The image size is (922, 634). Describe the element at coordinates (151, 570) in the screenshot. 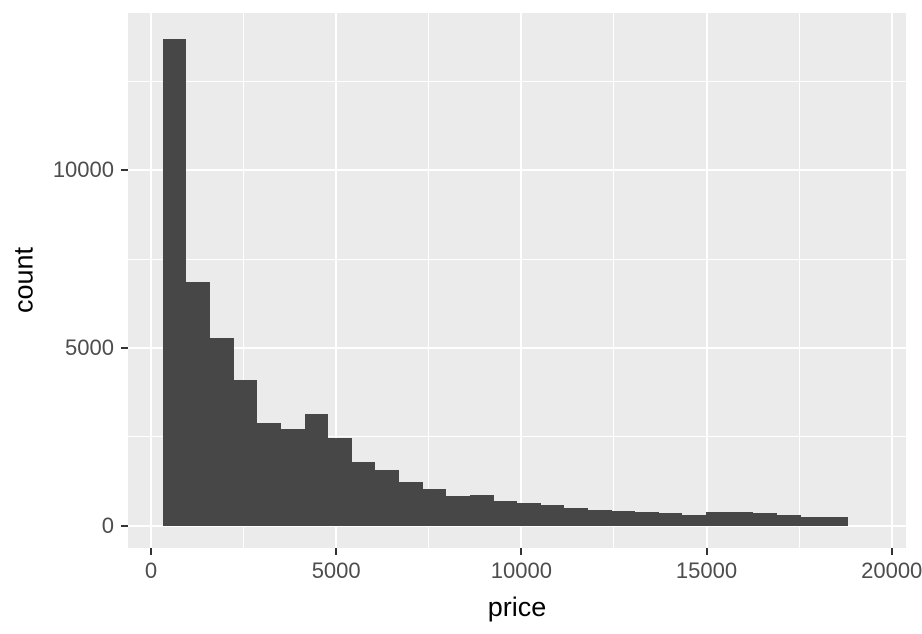

I see `x-tick-label: 0` at that location.